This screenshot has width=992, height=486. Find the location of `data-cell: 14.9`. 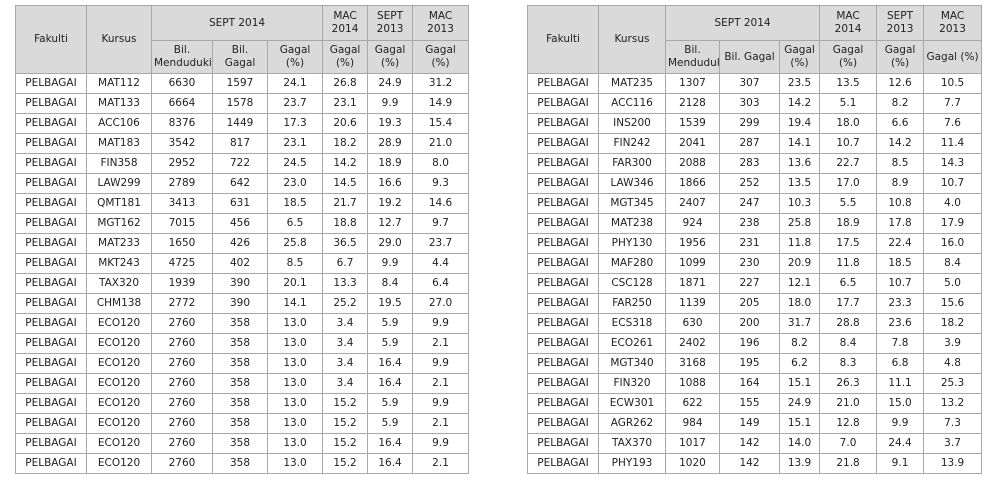

data-cell: 14.9 is located at coordinates (441, 103).